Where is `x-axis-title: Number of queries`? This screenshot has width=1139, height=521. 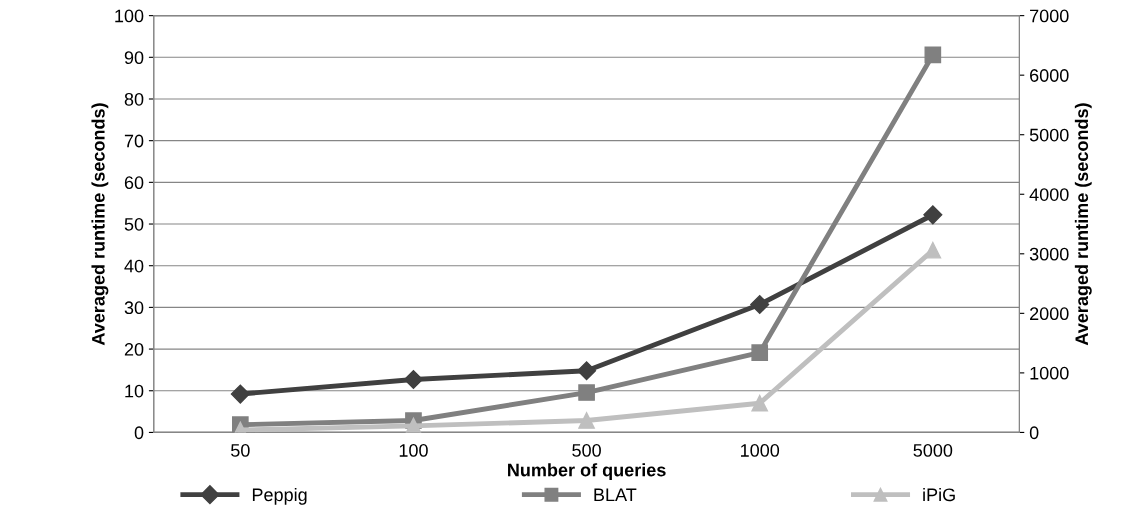
x-axis-title: Number of queries is located at coordinates (587, 471).